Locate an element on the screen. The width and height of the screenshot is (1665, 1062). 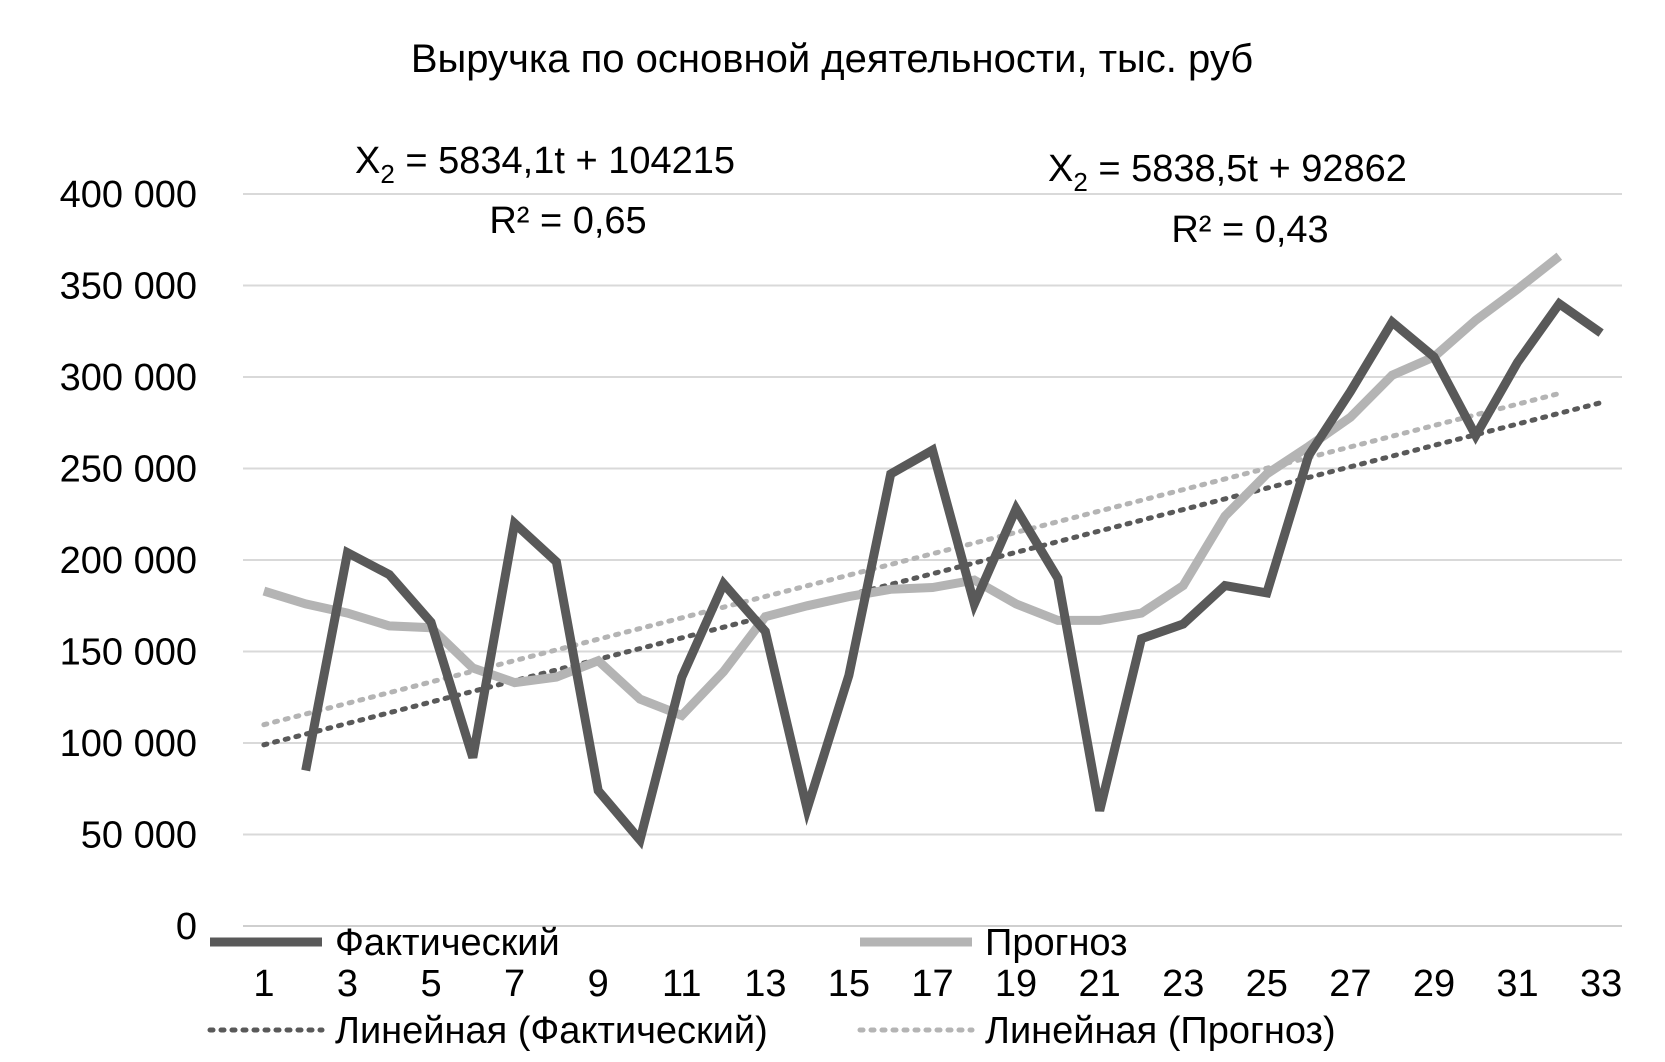
x-tick-label: 23 is located at coordinates (1183, 984).